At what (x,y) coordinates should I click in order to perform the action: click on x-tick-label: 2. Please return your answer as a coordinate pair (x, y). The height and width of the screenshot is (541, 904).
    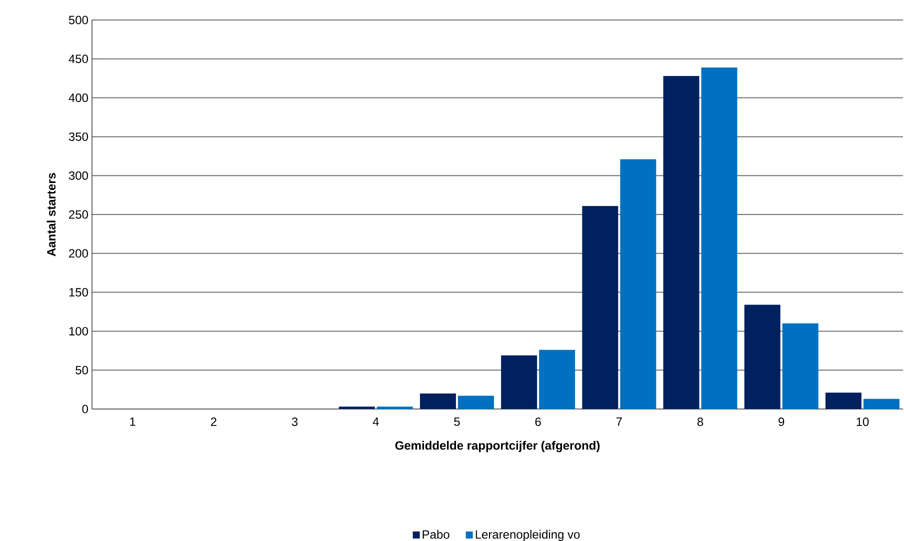
    Looking at the image, I should click on (213, 422).